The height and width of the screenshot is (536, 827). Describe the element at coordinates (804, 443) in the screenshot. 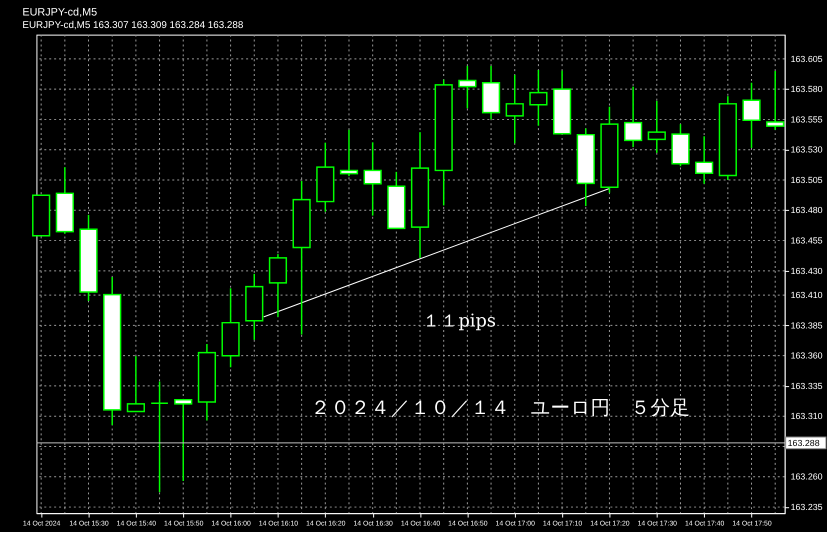

I see `ref-line-label: 163.288` at that location.